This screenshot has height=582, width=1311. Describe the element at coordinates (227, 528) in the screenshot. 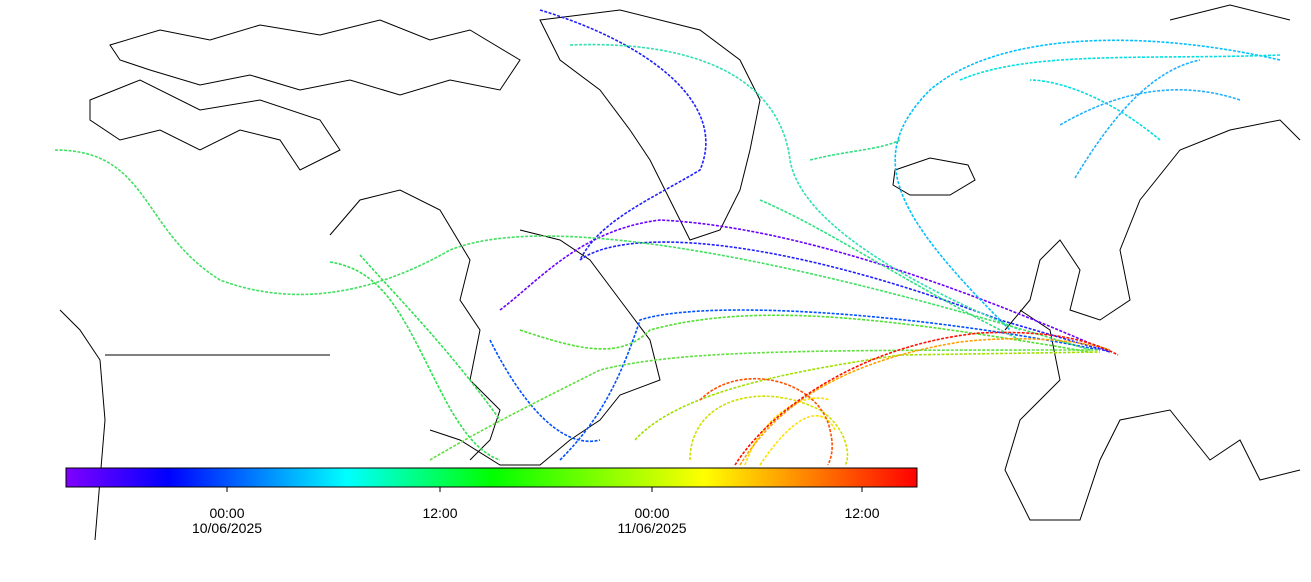

I see `tick-date: 10/06/2025` at that location.